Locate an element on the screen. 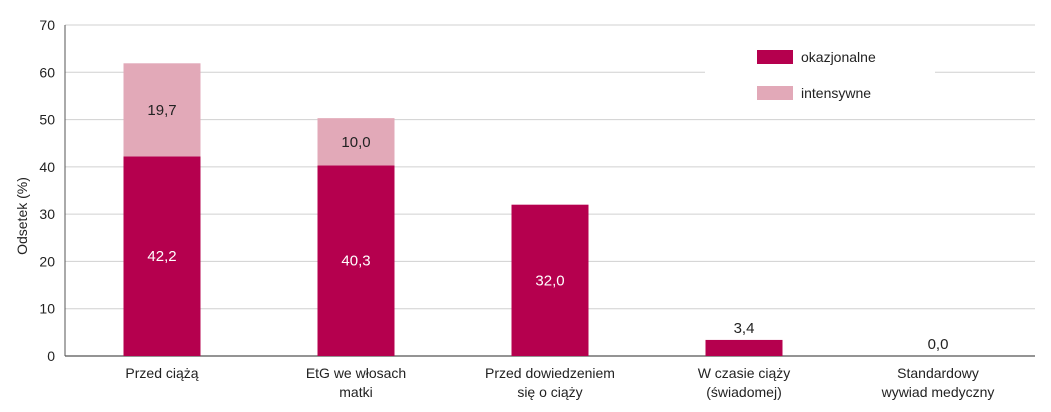 This screenshot has height=412, width=1051. y-axis-ticks: 0 10 20 30 40 50 60 70 is located at coordinates (47, 190).